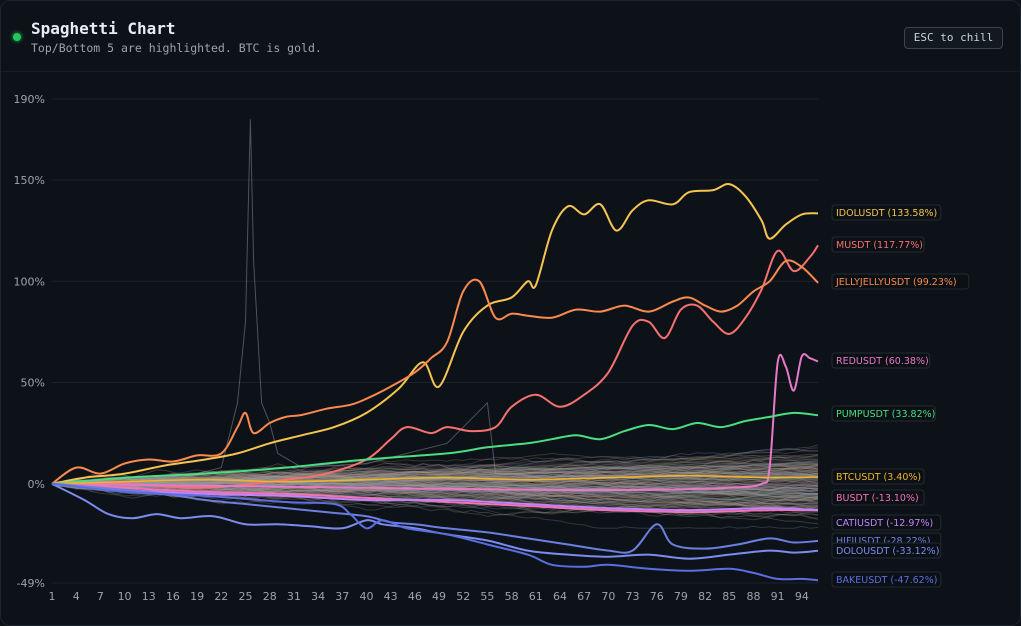 The width and height of the screenshot is (1021, 626). I want to click on y-tick-label: 100%, so click(29, 281).